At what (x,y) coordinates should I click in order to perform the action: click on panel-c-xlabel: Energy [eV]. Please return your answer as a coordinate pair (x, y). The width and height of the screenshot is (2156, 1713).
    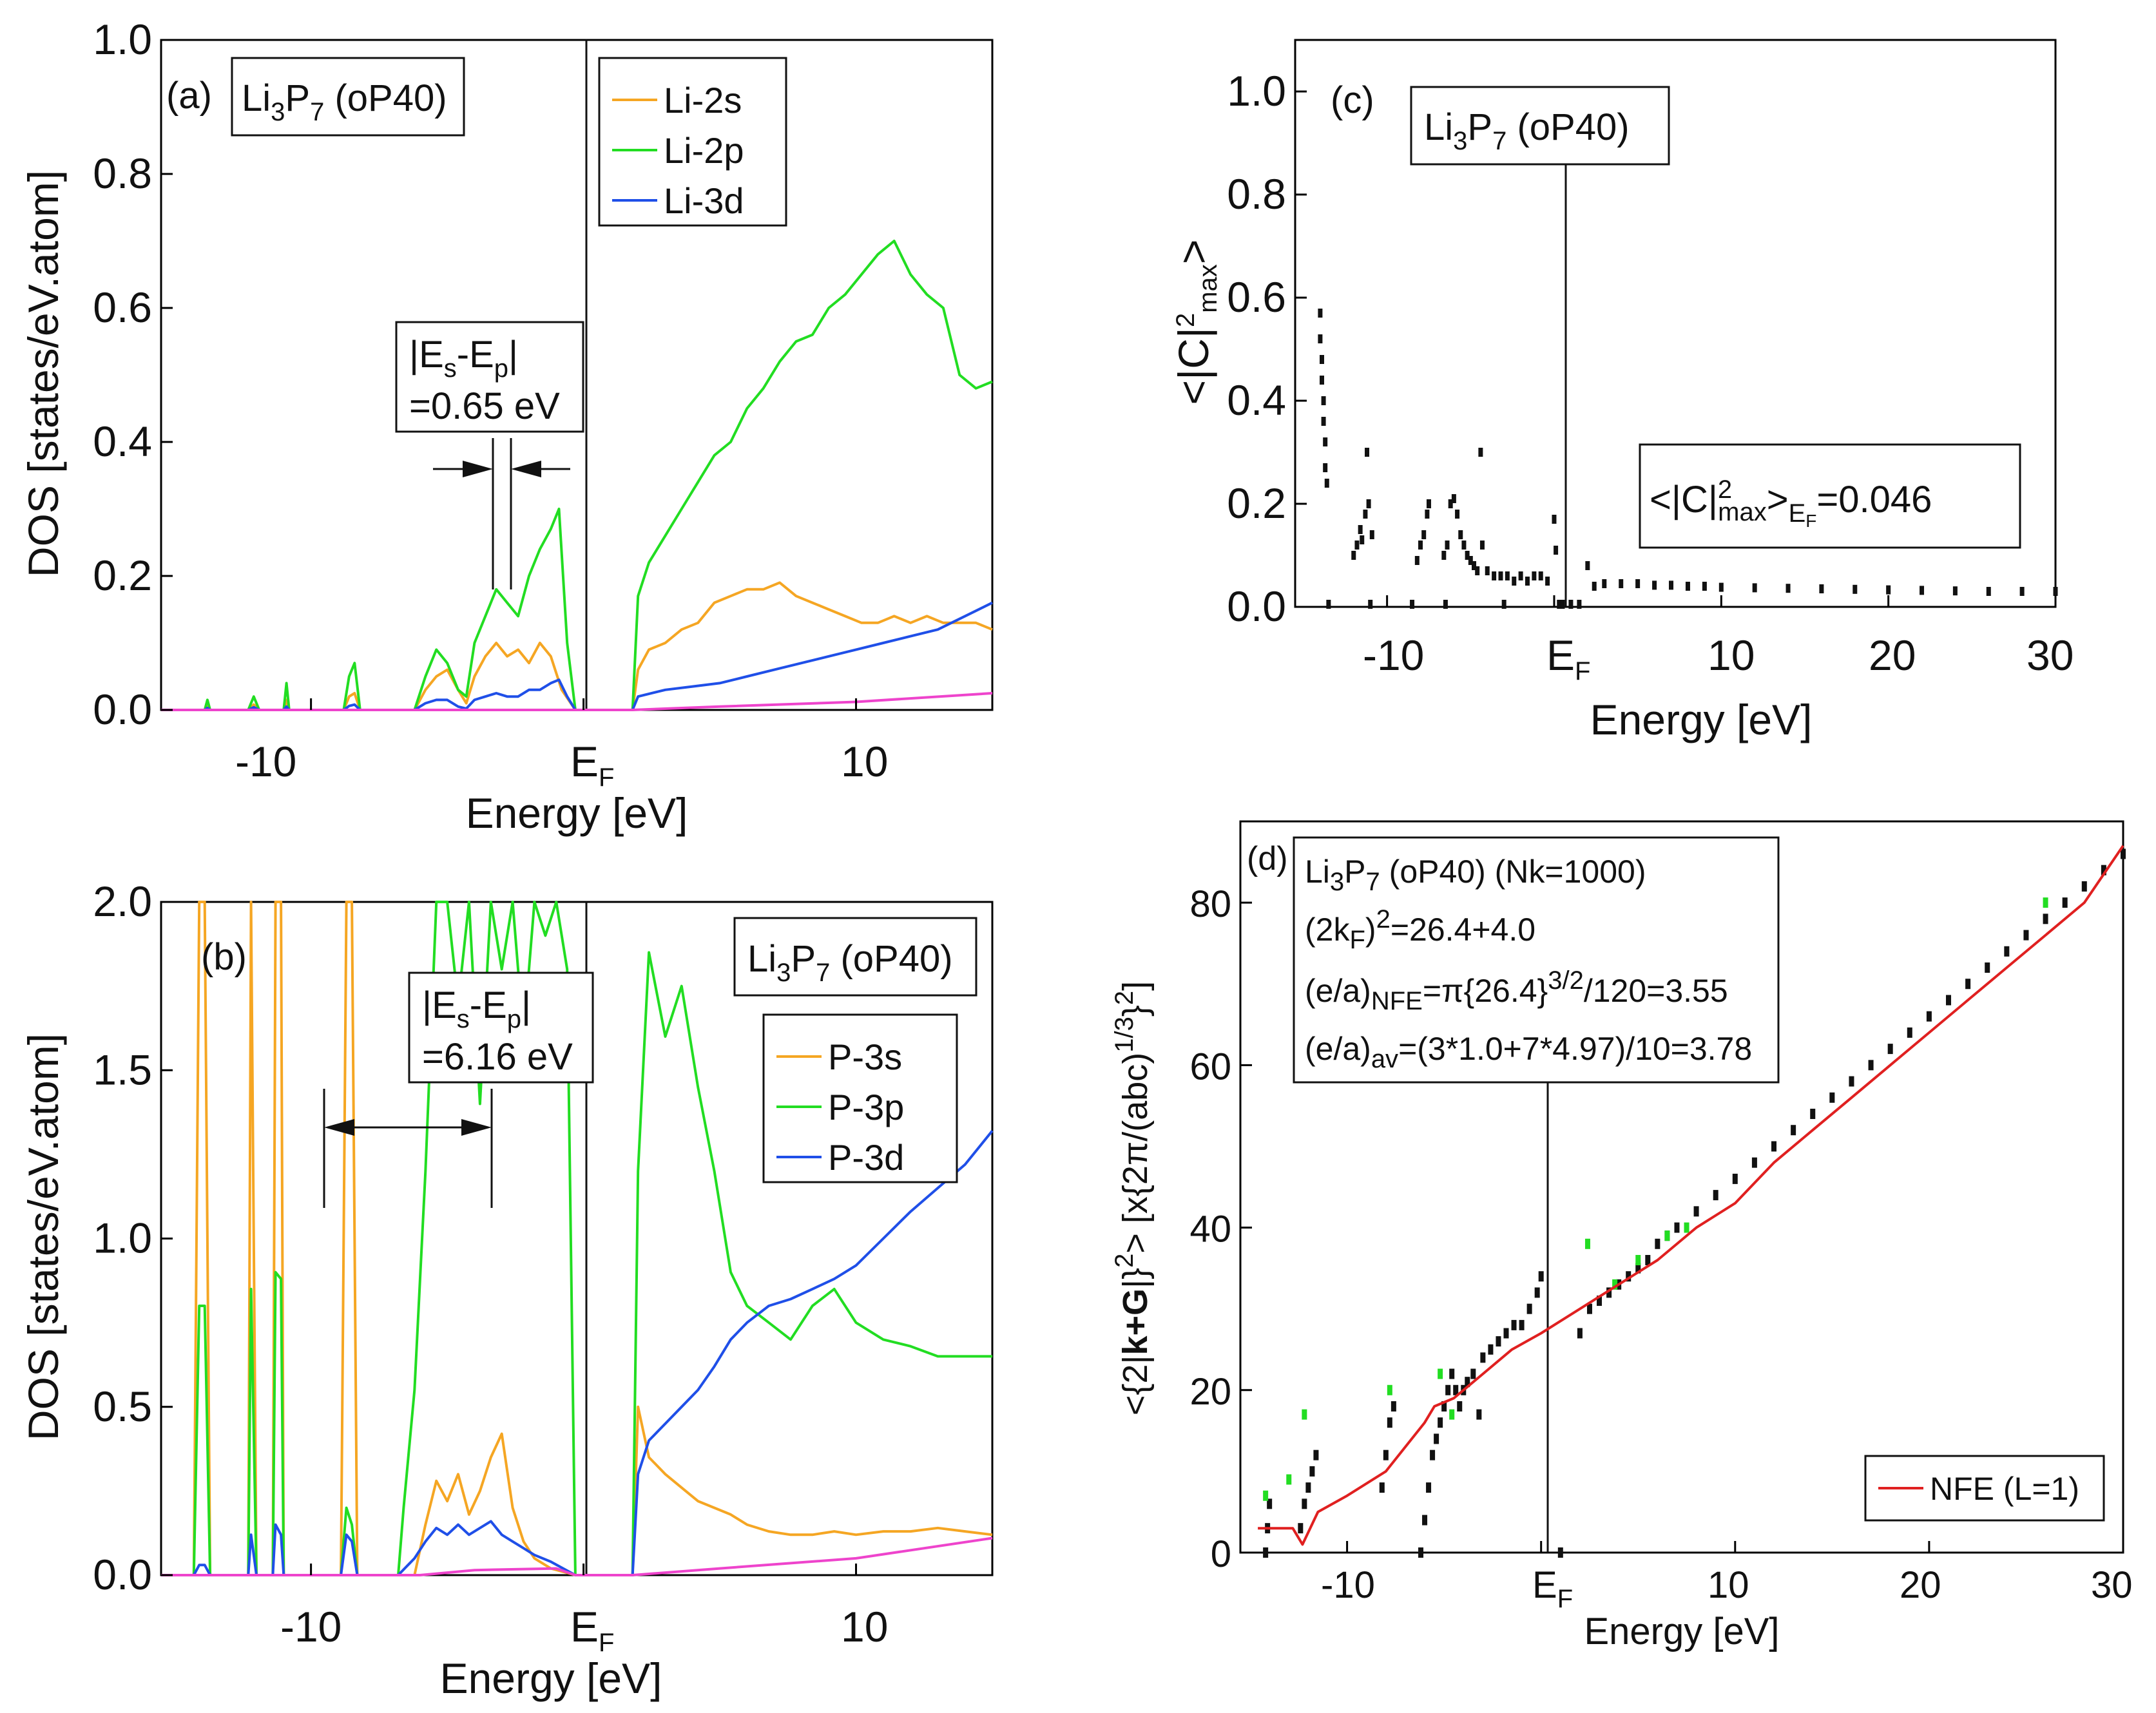
    Looking at the image, I should click on (1701, 720).